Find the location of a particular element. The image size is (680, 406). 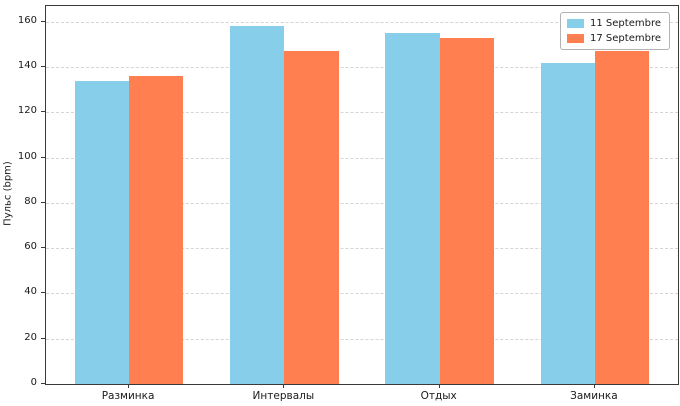

y-tick-label-20: 20 is located at coordinates (30, 337).